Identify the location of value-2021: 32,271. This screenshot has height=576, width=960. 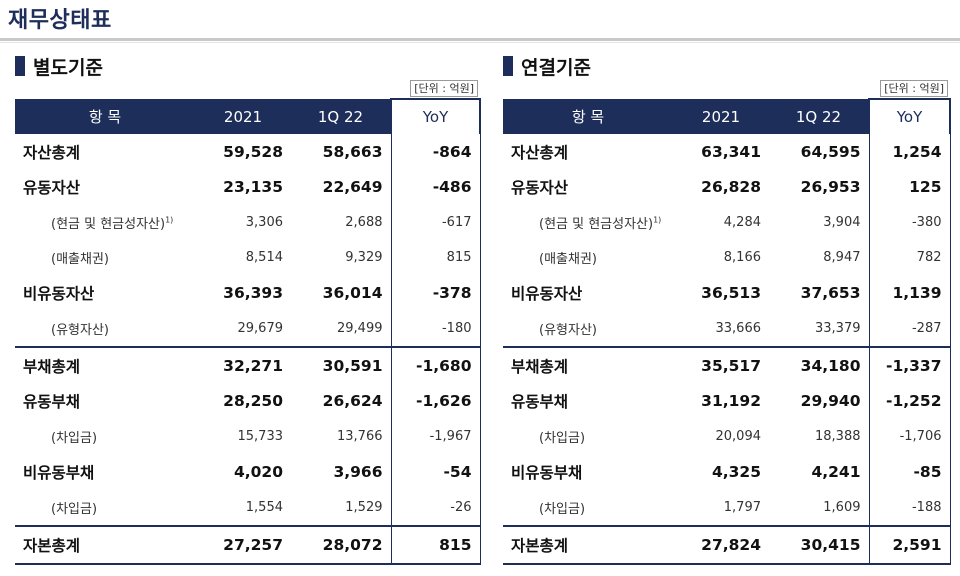
(243, 365).